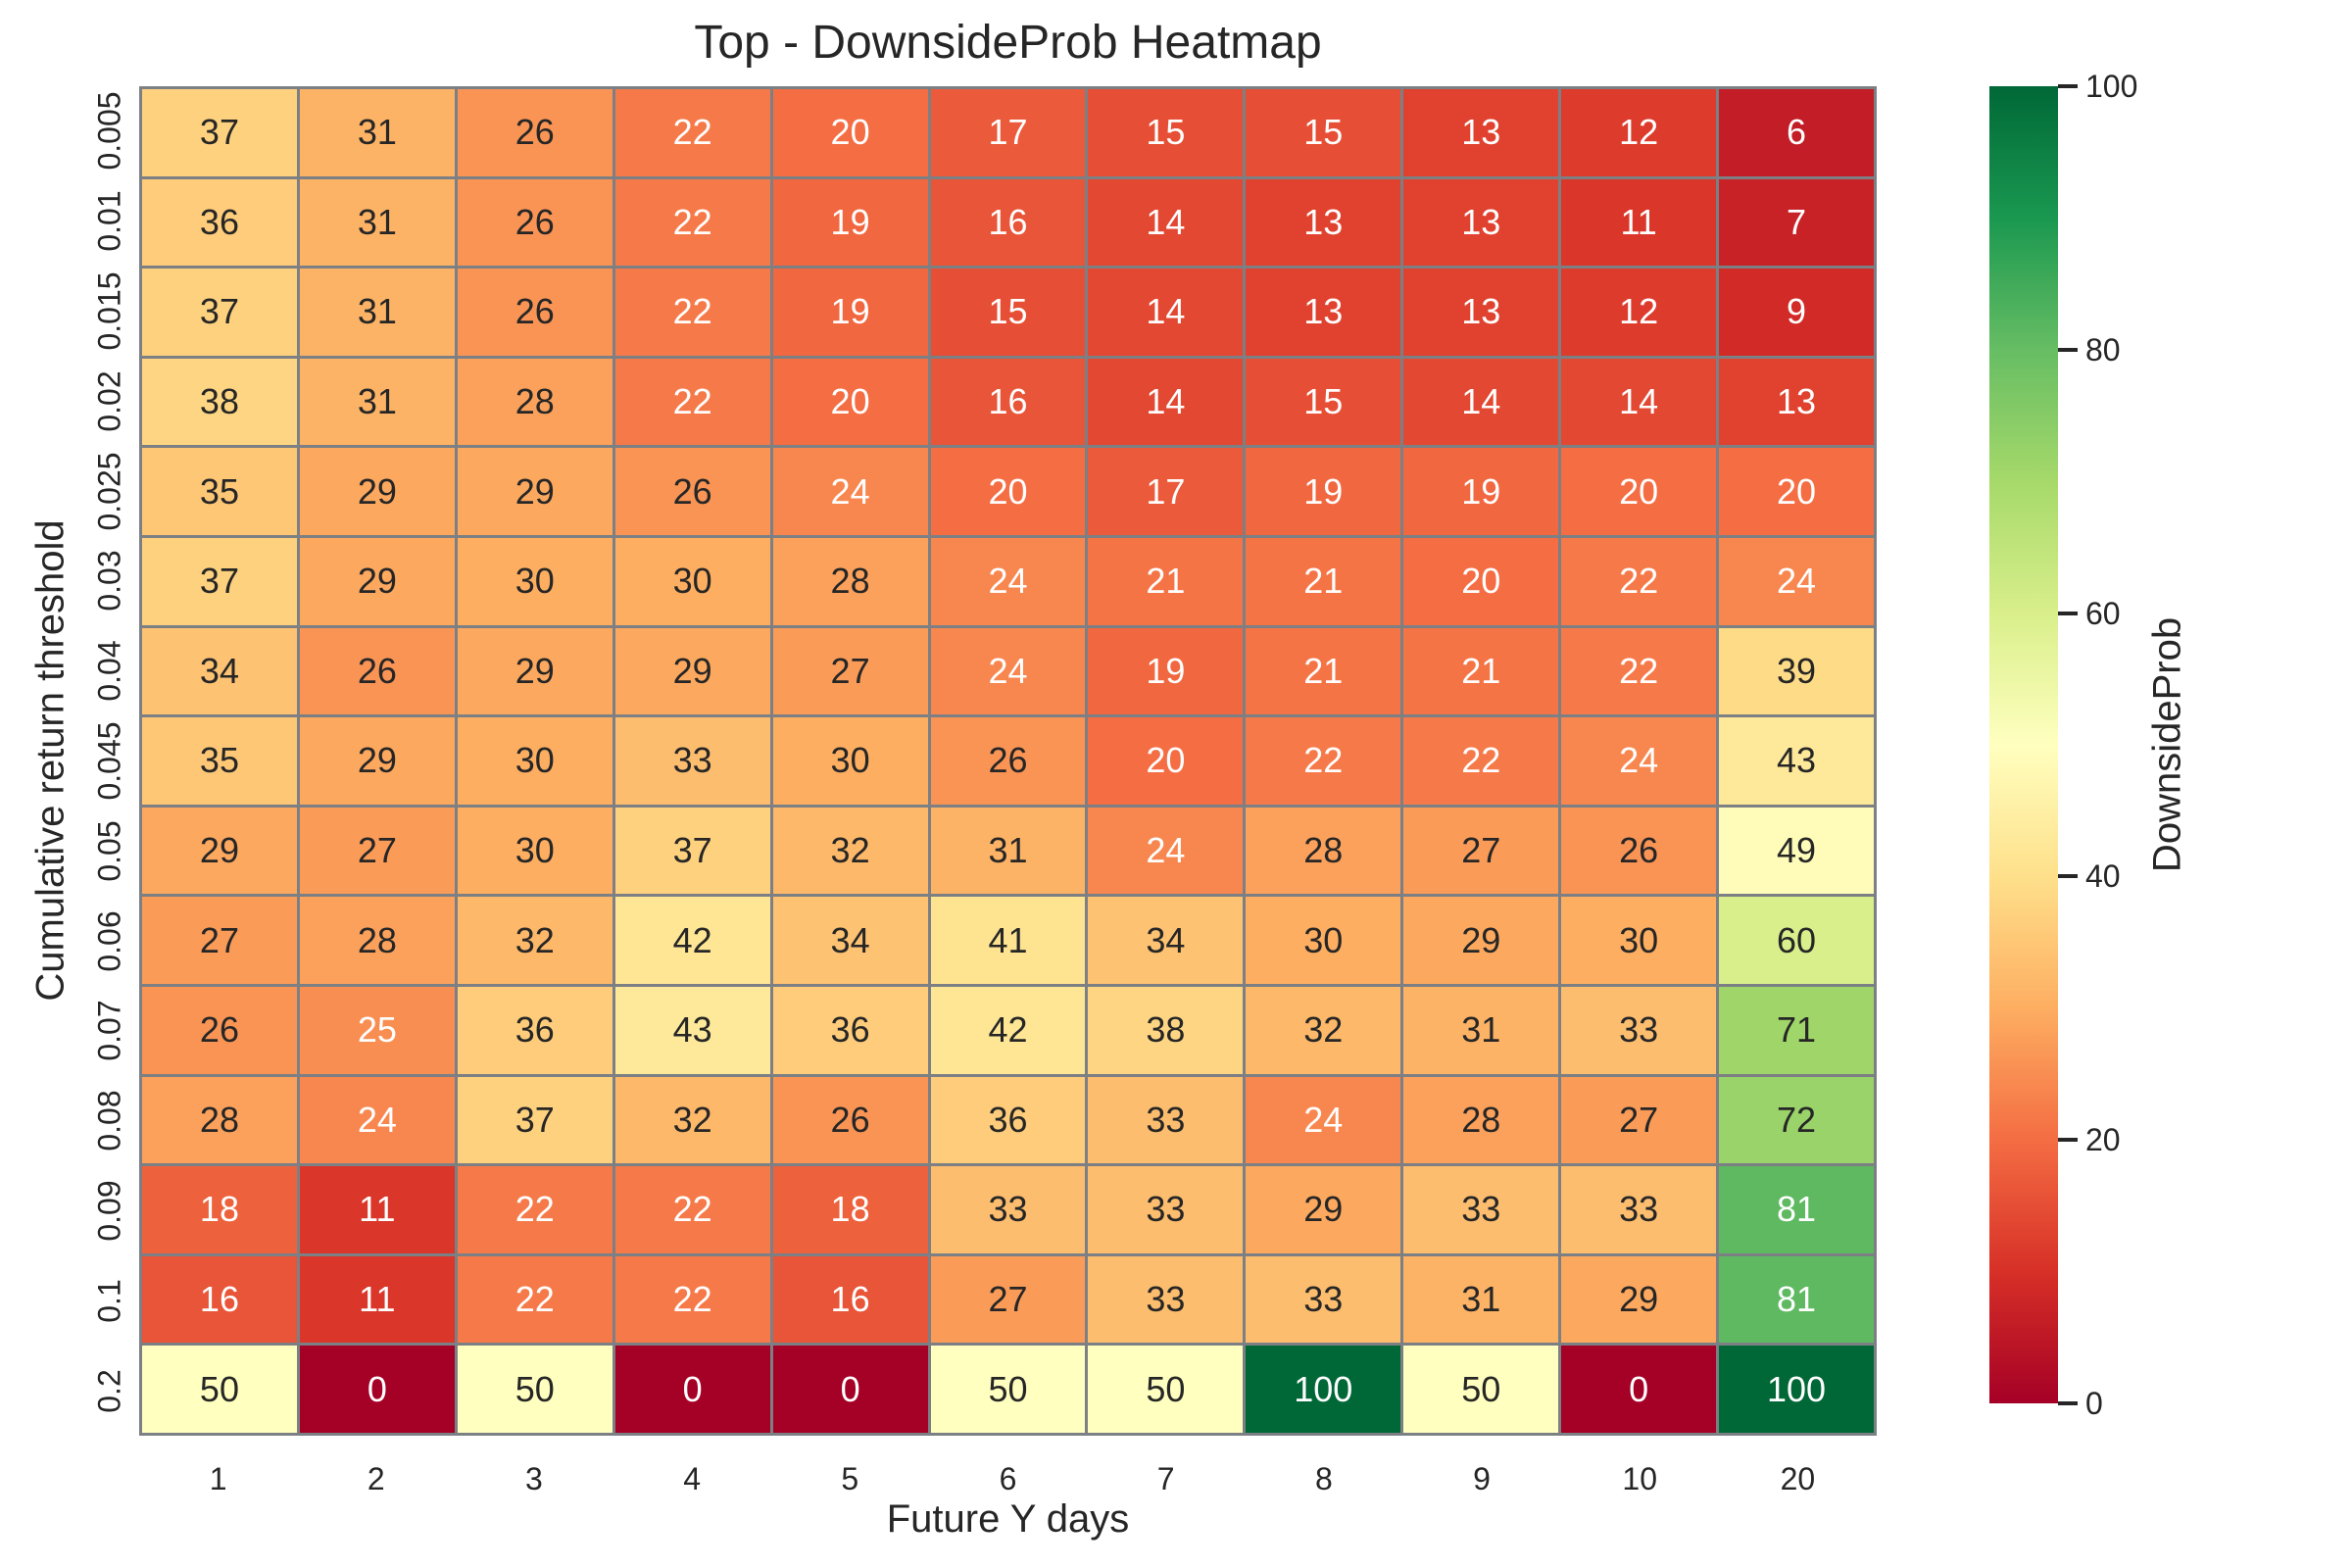 Image resolution: width=2352 pixels, height=1568 pixels. What do you see at coordinates (109, 491) in the screenshot?
I see `y-tick-label: 0.025` at bounding box center [109, 491].